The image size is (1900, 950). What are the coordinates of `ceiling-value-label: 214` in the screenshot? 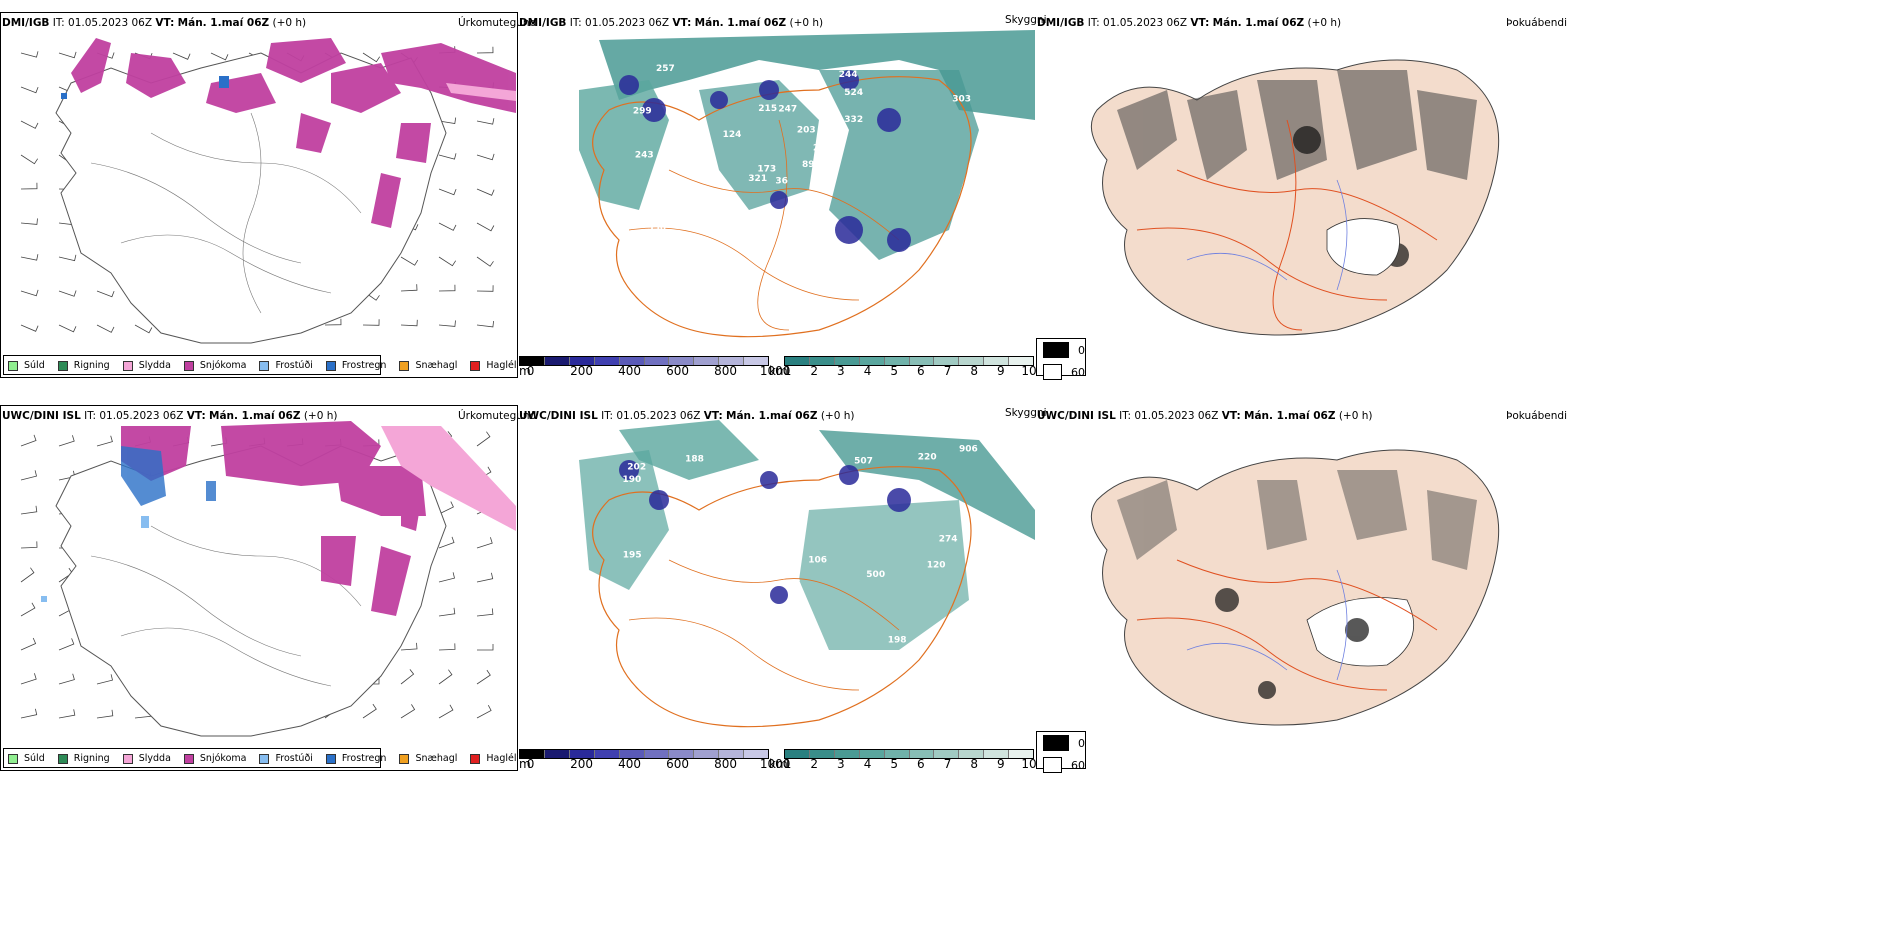 It's located at (724, 513).